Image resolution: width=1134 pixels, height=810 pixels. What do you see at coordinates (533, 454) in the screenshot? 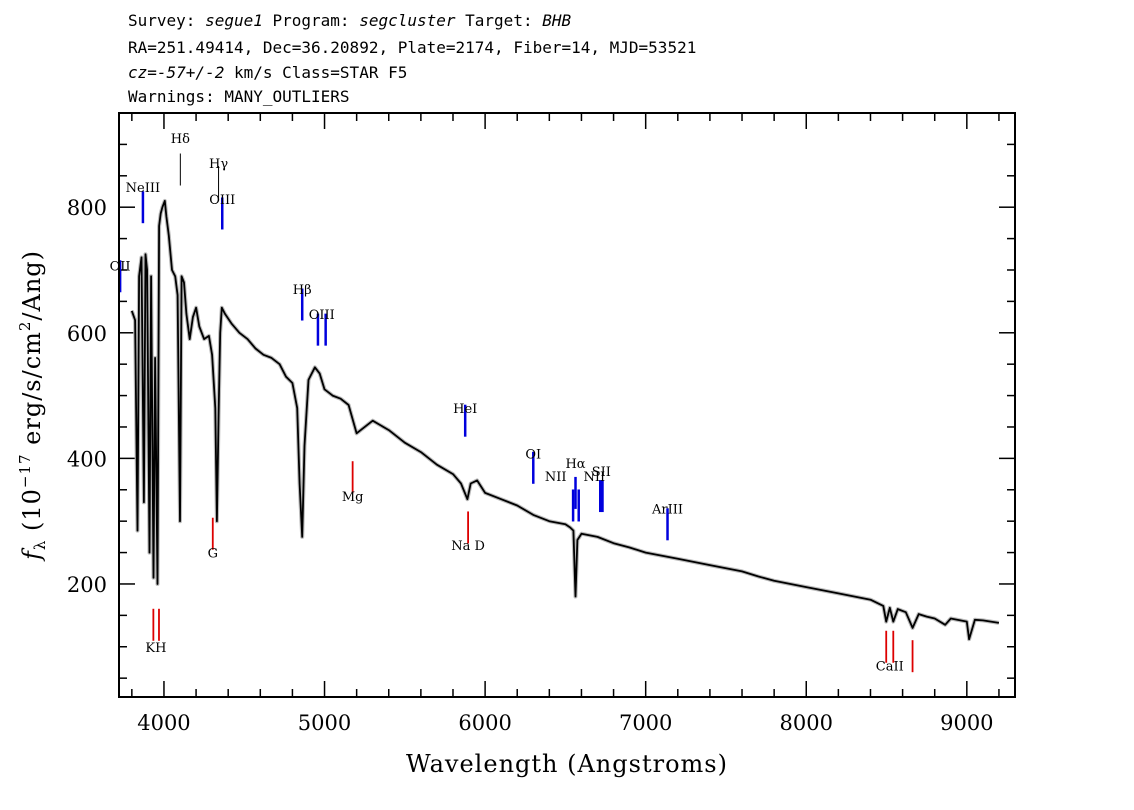
I see `line-label: OI` at bounding box center [533, 454].